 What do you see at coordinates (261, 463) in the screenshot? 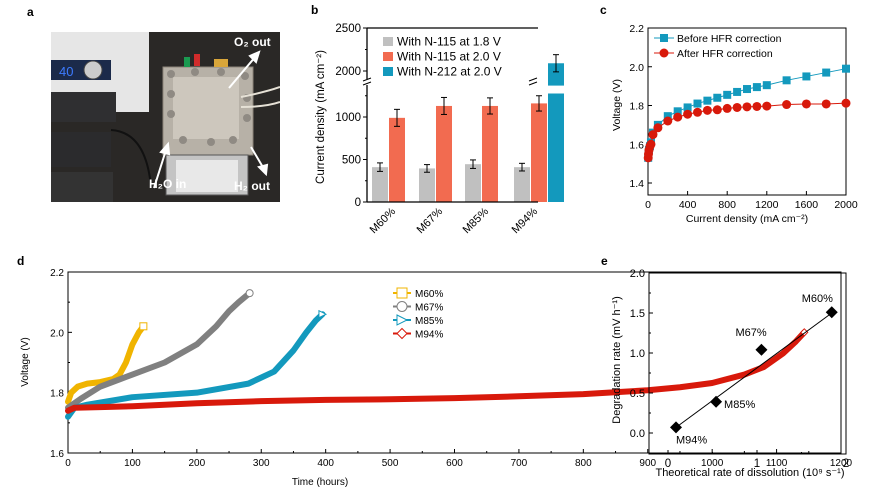
I see `chart-d-xtick-label: 300` at bounding box center [261, 463].